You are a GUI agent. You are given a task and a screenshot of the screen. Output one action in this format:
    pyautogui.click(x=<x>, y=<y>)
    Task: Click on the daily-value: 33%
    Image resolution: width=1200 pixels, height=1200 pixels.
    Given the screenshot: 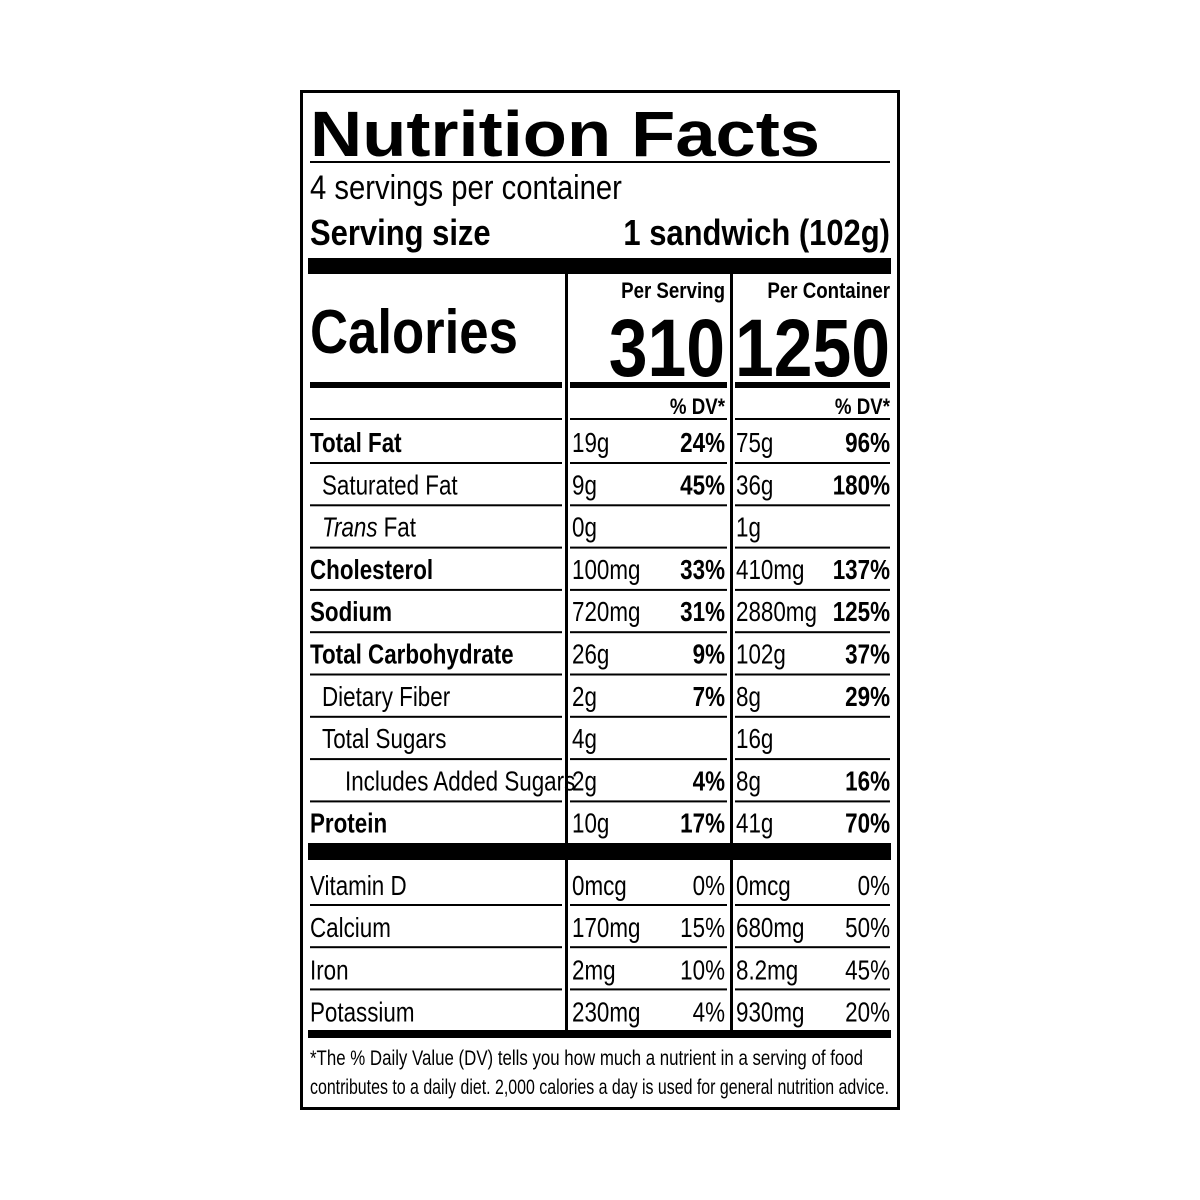 What is the action you would take?
    pyautogui.click(x=702, y=570)
    